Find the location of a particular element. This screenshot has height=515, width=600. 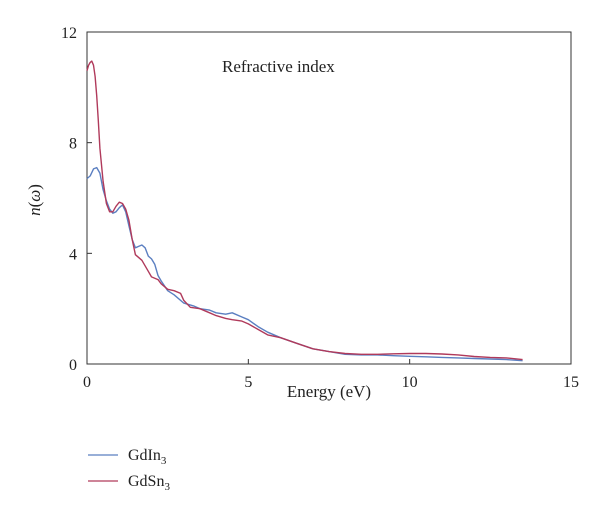

y-axis-label-omega: ω is located at coordinates (34, 196).